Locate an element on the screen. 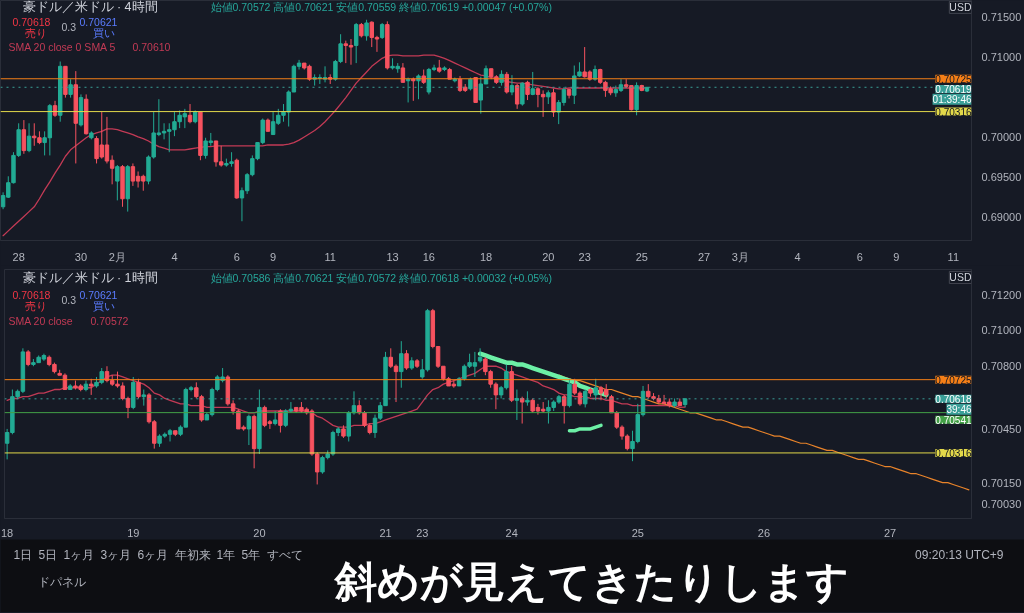  text: SMA 20 close 0 SMA 5 is located at coordinates (62, 47).